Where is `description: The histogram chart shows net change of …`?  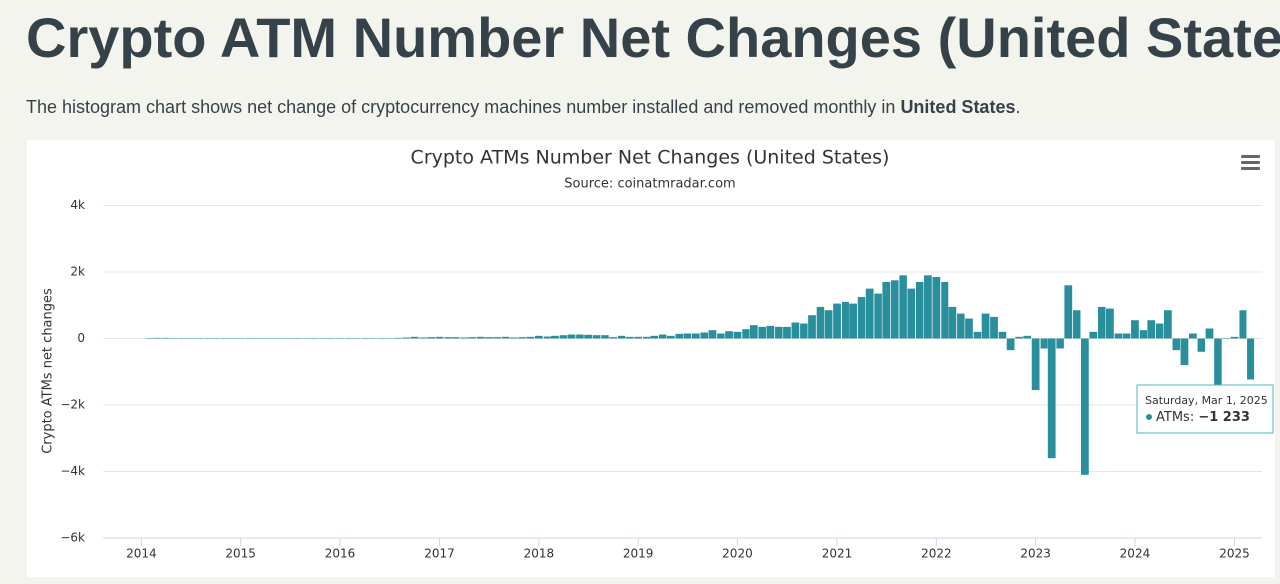 description: The histogram chart shows net change of … is located at coordinates (523, 107).